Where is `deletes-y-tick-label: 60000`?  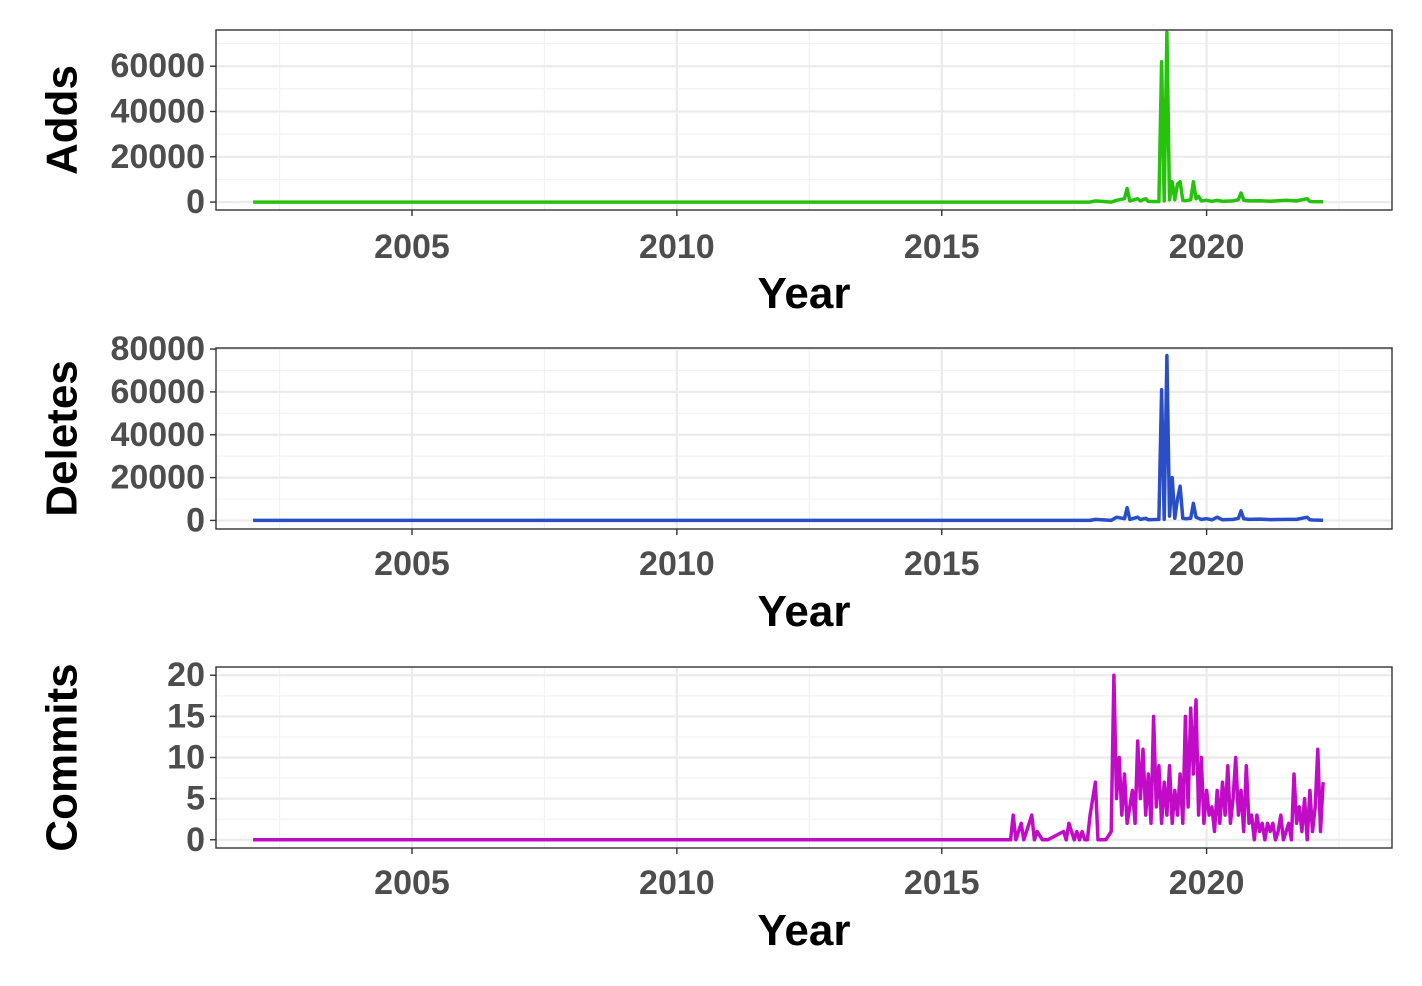 deletes-y-tick-label: 60000 is located at coordinates (157, 392).